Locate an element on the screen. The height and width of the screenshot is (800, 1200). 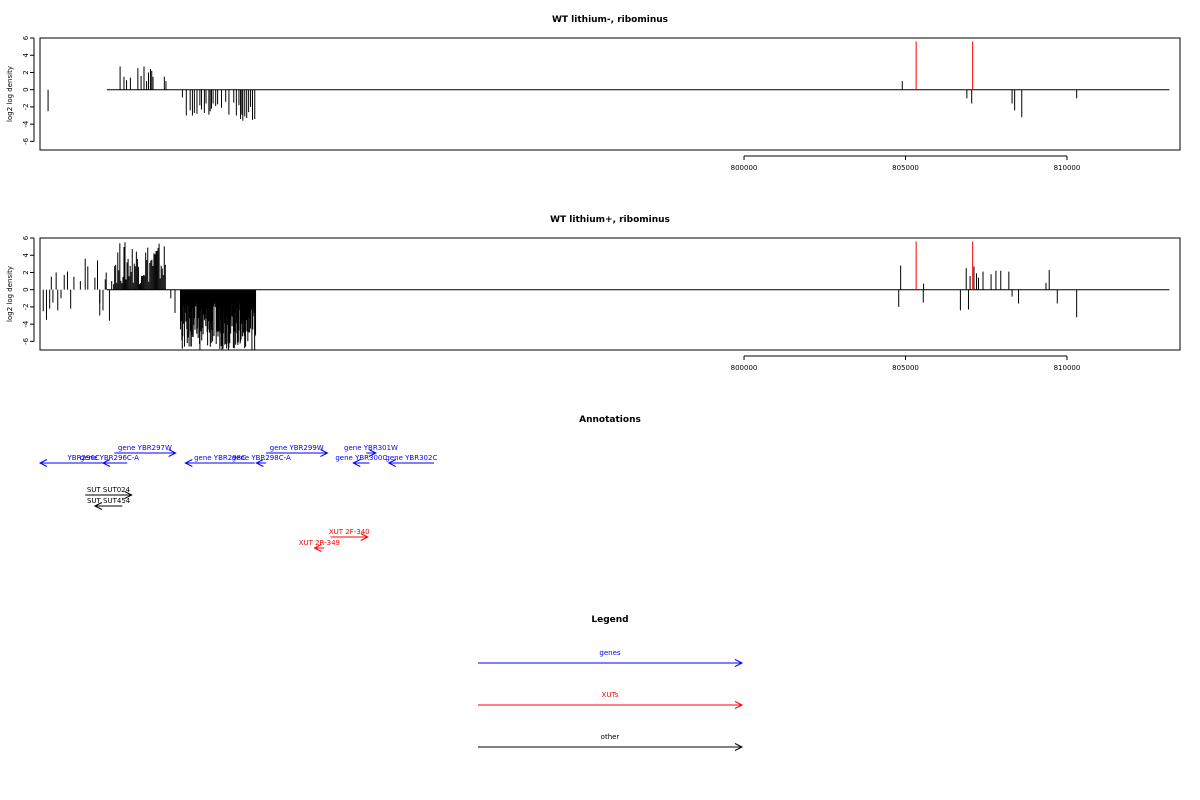
annotation-xuts: XUT 2R-349 is located at coordinates (319, 545).